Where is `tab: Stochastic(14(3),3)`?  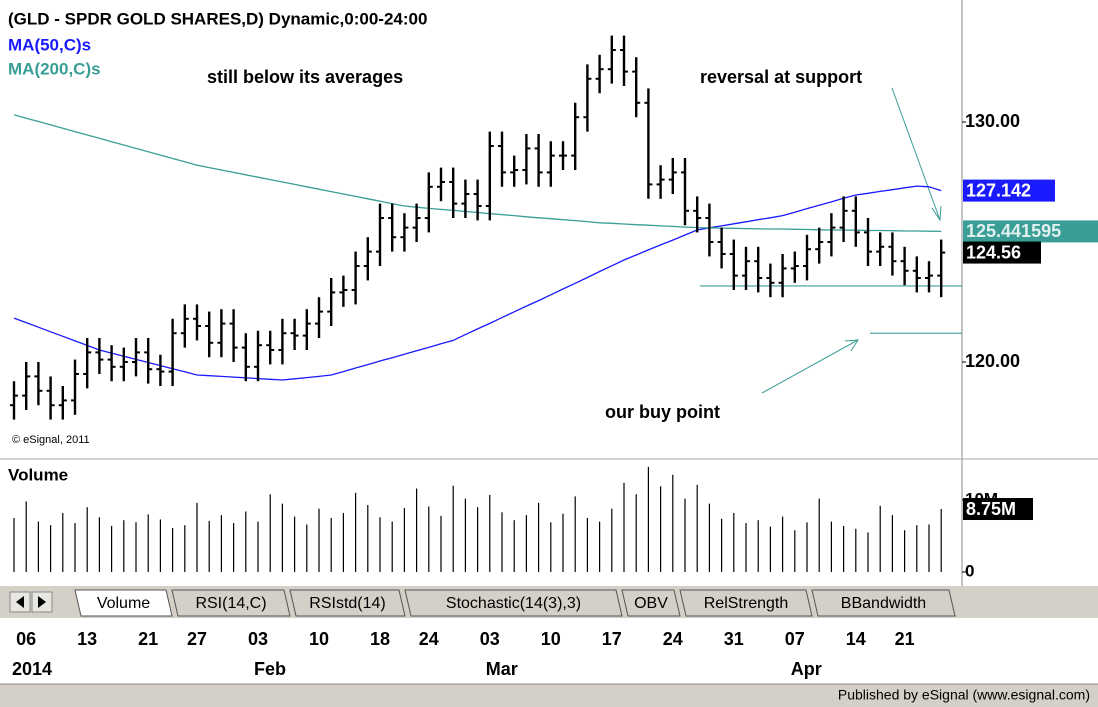 tab: Stochastic(14(3),3) is located at coordinates (513, 603).